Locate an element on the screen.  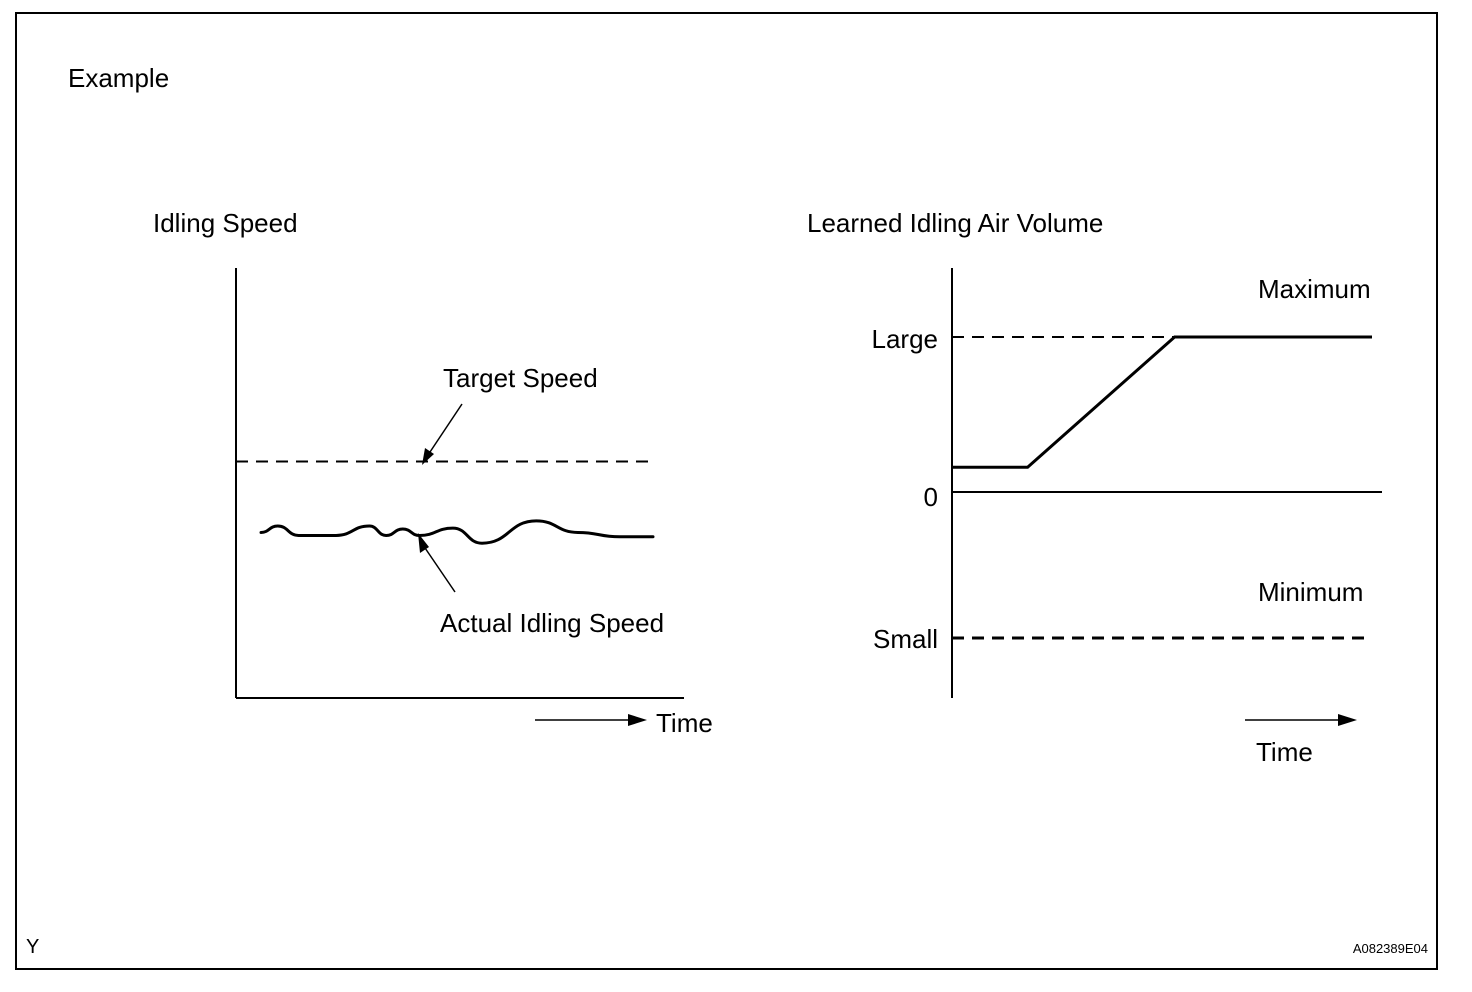
chart-learned-air-volume-tick-small: Small is located at coordinates (905, 639).